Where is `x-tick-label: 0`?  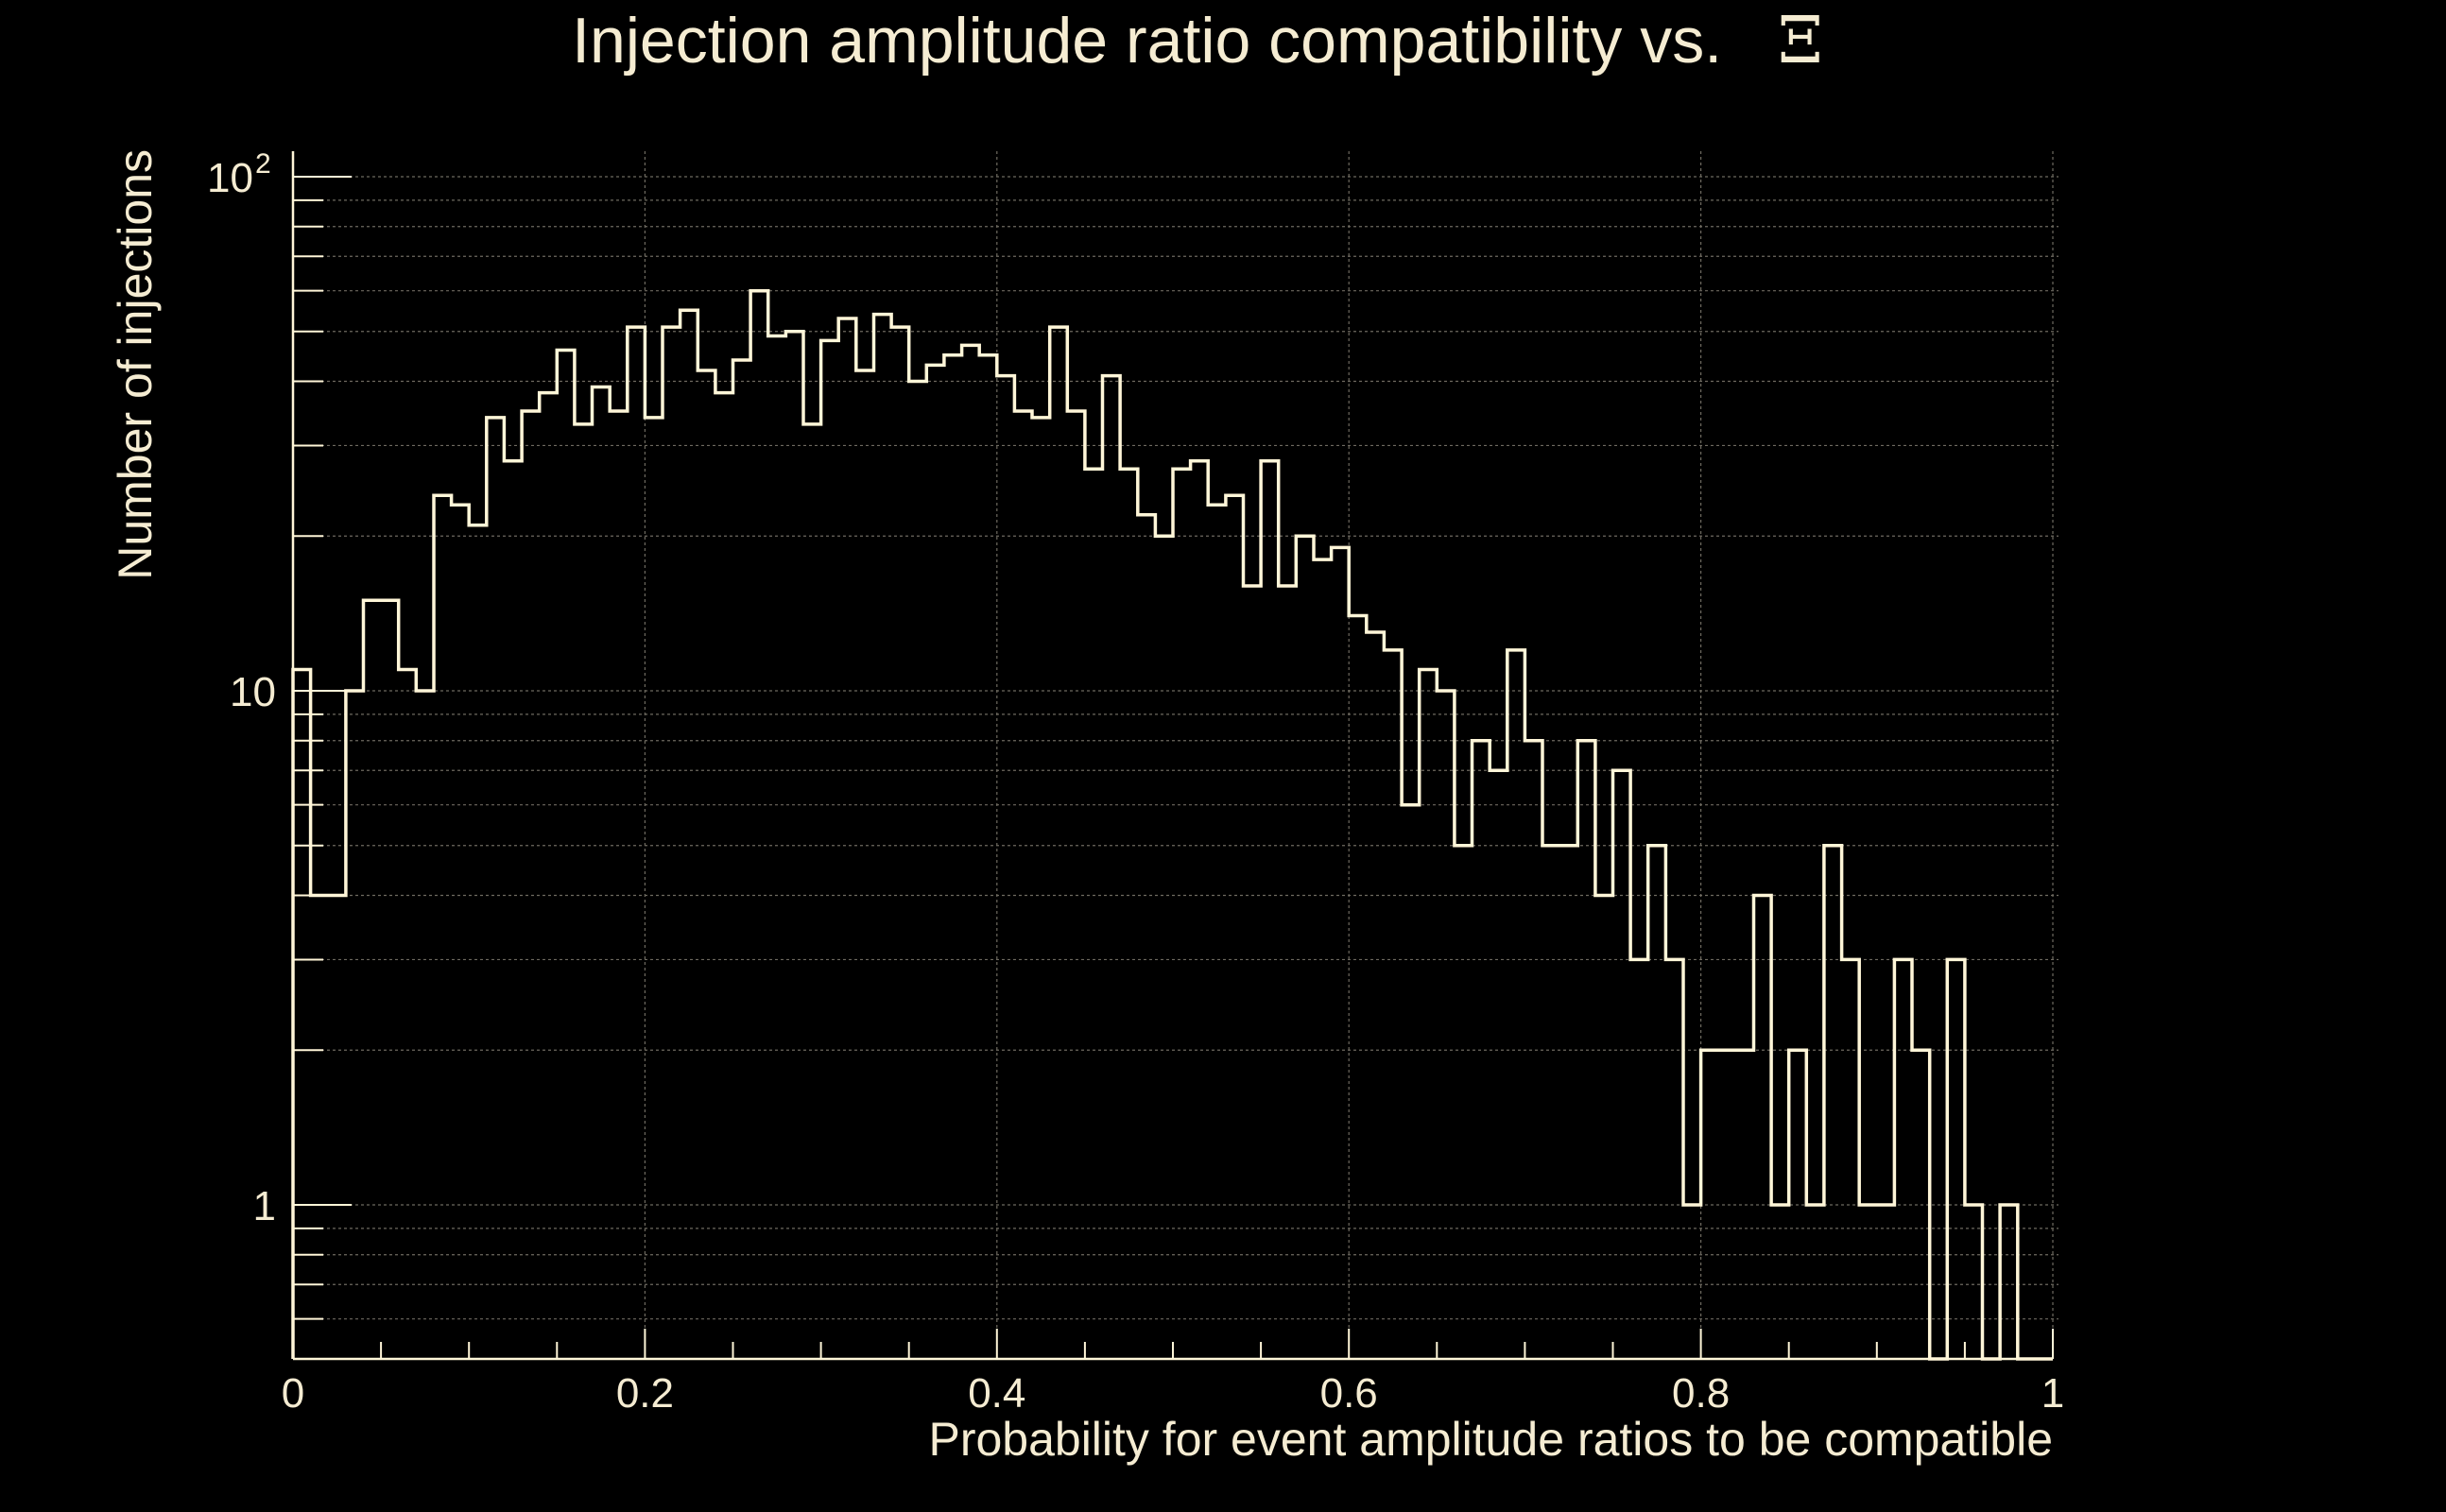 x-tick-label: 0 is located at coordinates (293, 1393).